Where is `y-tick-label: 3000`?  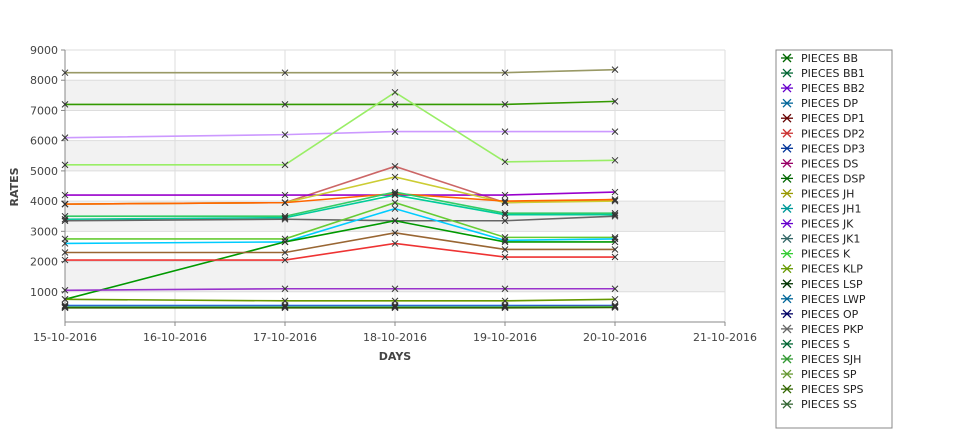 y-tick-label: 3000 is located at coordinates (44, 231).